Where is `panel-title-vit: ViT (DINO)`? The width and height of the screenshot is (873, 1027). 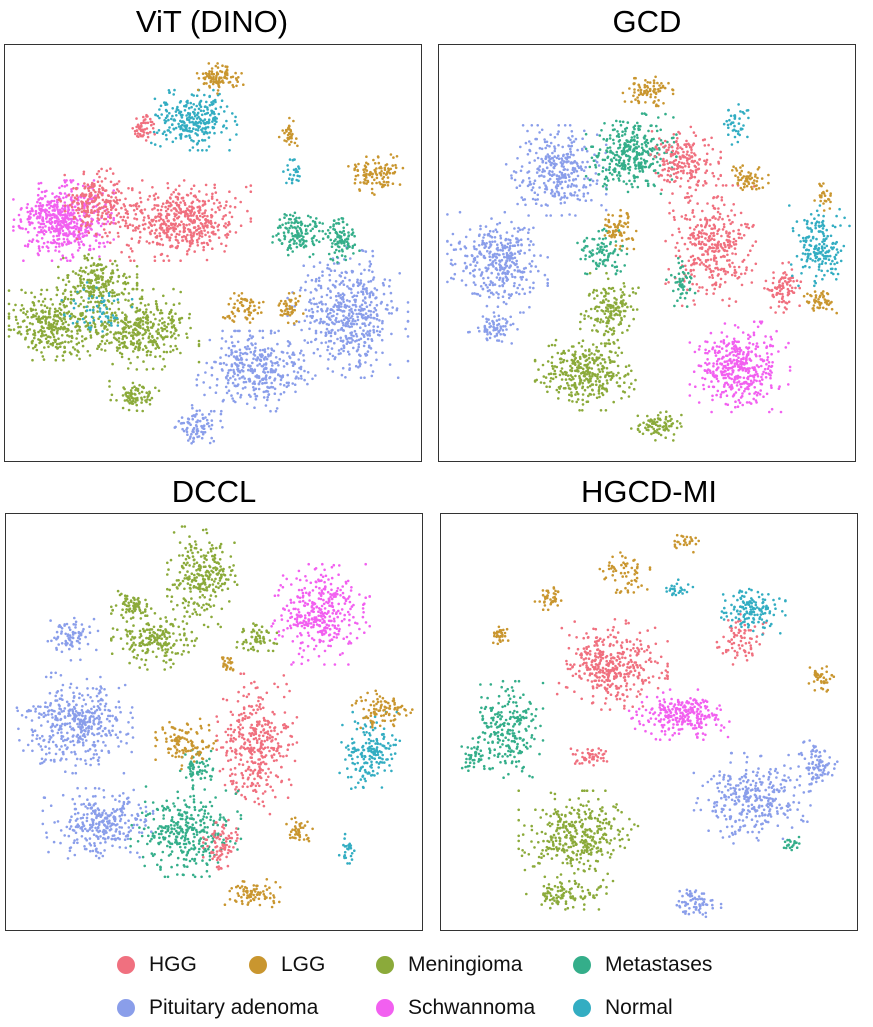
panel-title-vit: ViT (DINO) is located at coordinates (212, 21).